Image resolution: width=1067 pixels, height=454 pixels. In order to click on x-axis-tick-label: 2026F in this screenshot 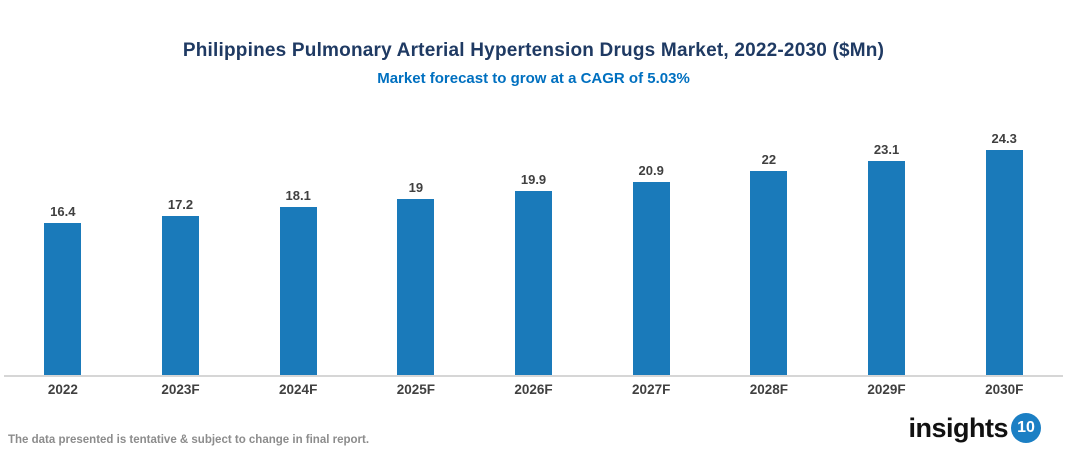, I will do `click(533, 389)`.